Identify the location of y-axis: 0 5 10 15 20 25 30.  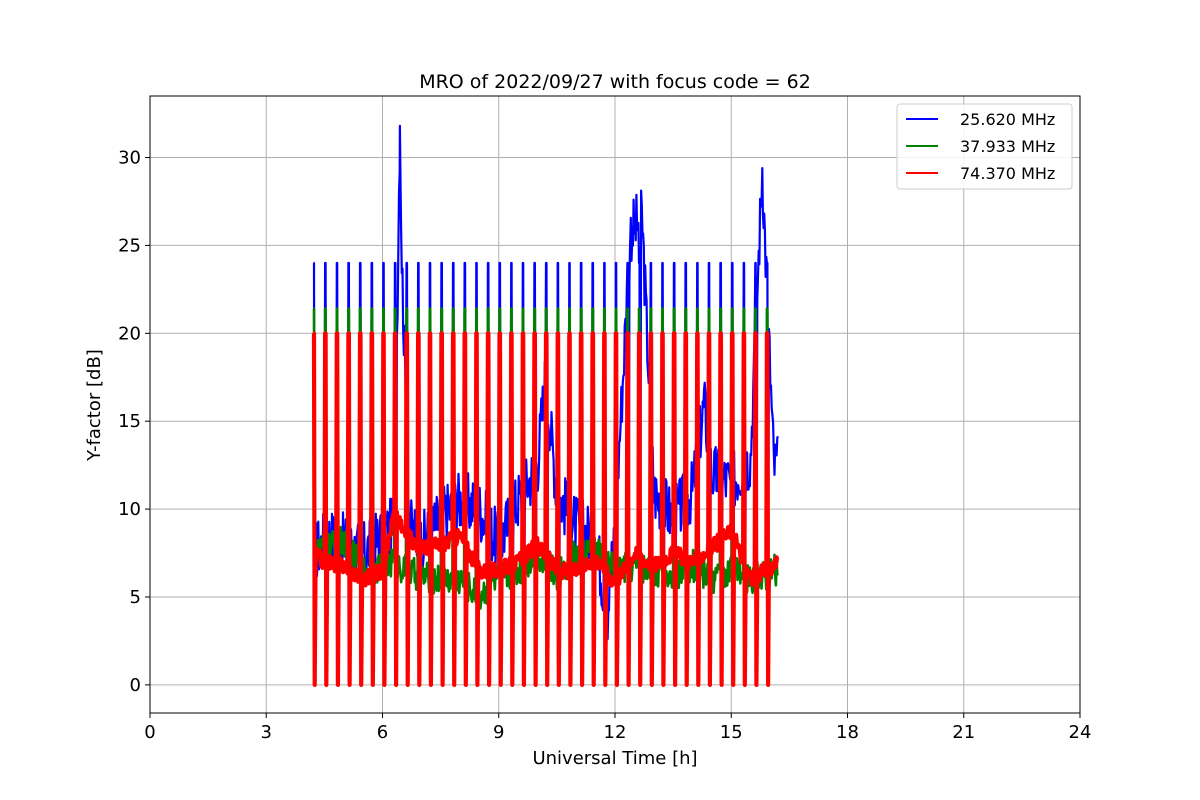
(134, 422).